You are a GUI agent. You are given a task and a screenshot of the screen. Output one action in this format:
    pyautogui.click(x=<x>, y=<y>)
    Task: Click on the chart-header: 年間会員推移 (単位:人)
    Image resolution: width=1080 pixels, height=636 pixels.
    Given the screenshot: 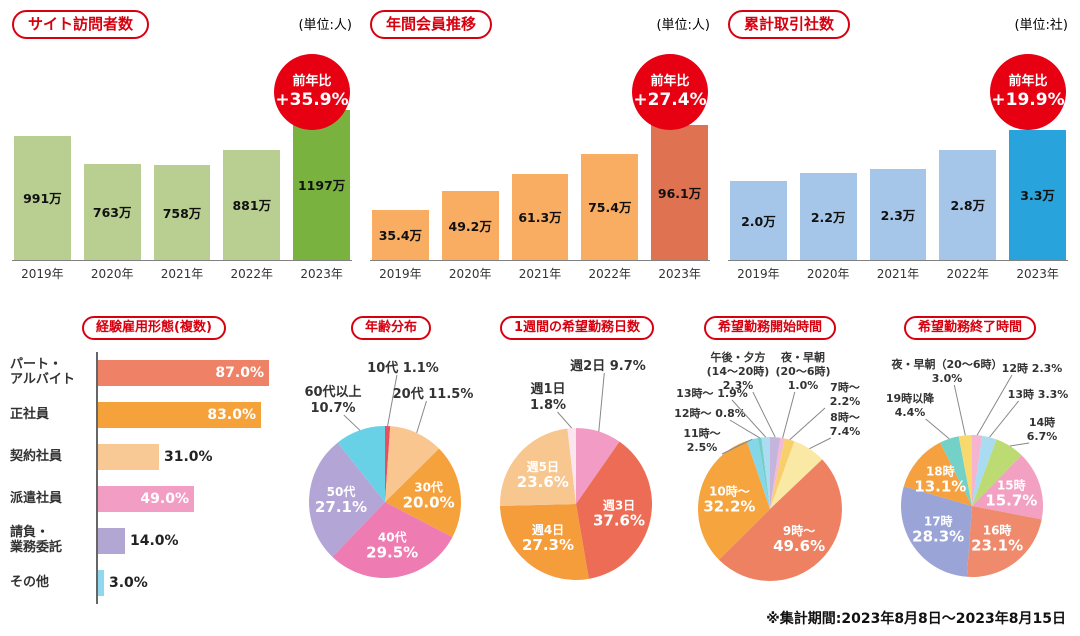 What is the action you would take?
    pyautogui.click(x=540, y=24)
    